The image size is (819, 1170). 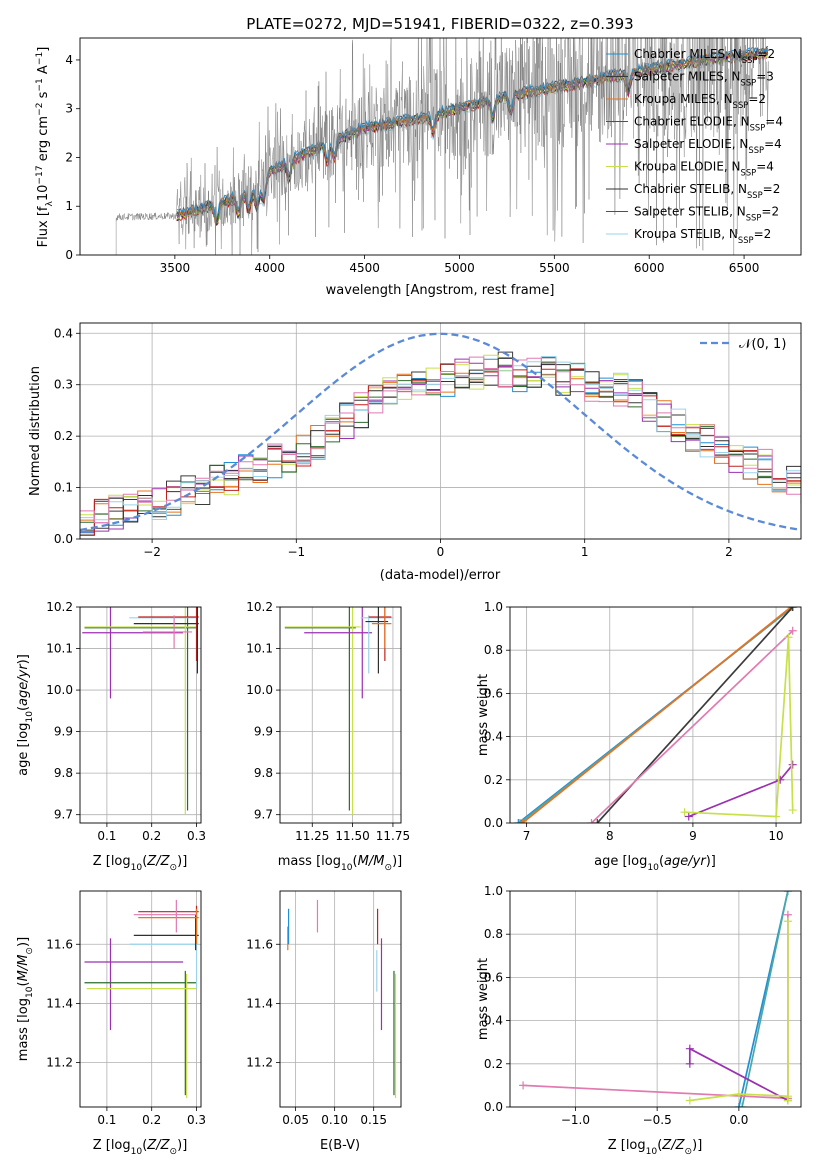 What do you see at coordinates (295, 1120) in the screenshot?
I see `x-tick-label: 0.05` at bounding box center [295, 1120].